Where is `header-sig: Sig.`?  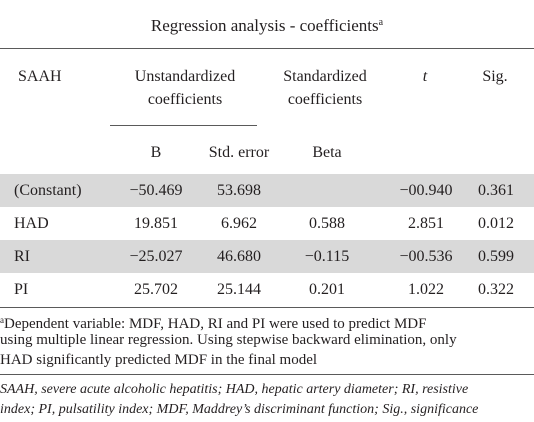
header-sig: Sig. is located at coordinates (495, 76).